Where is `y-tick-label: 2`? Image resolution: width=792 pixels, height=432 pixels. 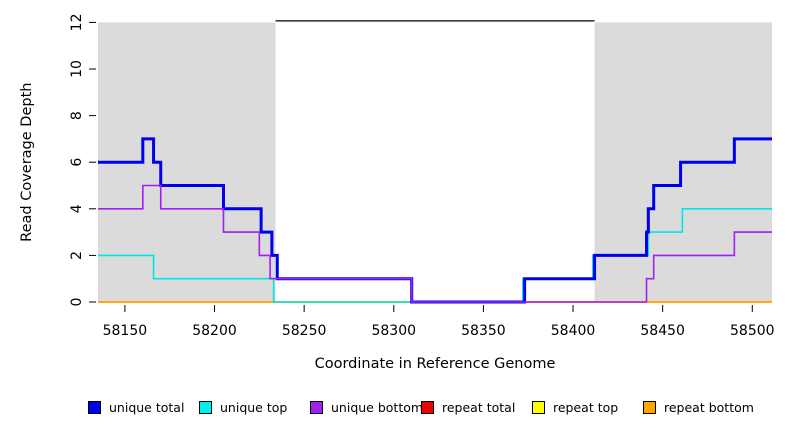
y-tick-label: 2 is located at coordinates (77, 255).